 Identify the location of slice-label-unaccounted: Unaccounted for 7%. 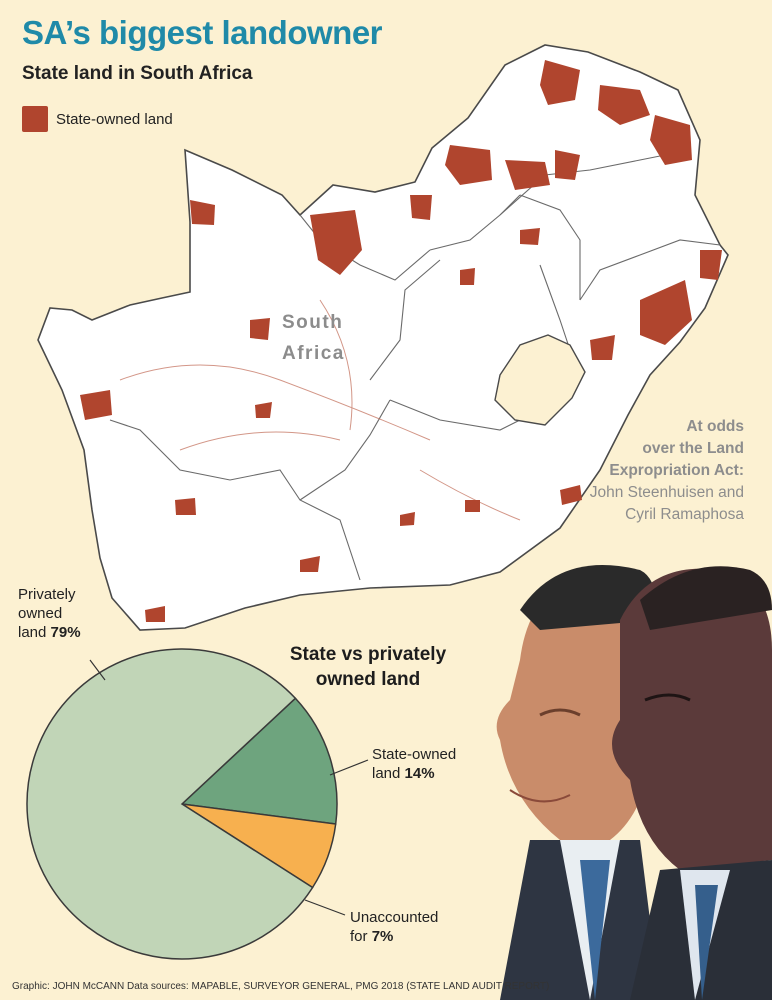
(394, 927).